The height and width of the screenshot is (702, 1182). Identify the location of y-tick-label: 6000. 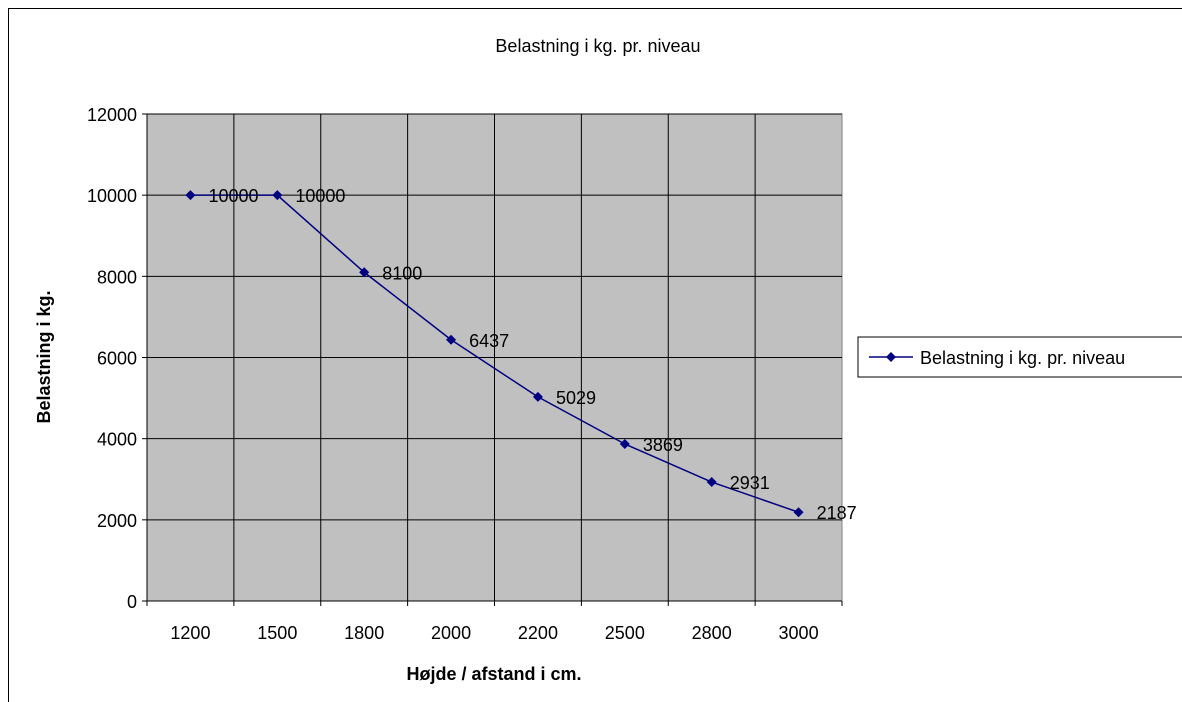
(117, 359).